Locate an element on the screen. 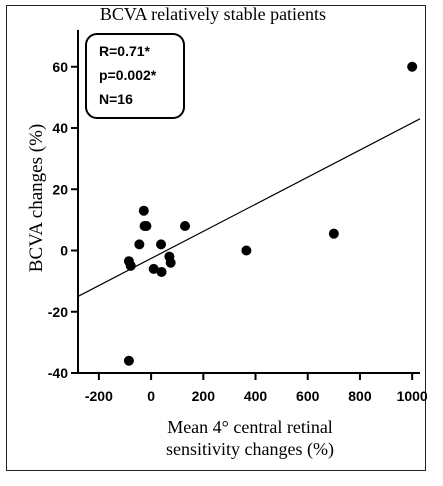 The image size is (443, 486). y-tick-label: 20 is located at coordinates (60, 189).